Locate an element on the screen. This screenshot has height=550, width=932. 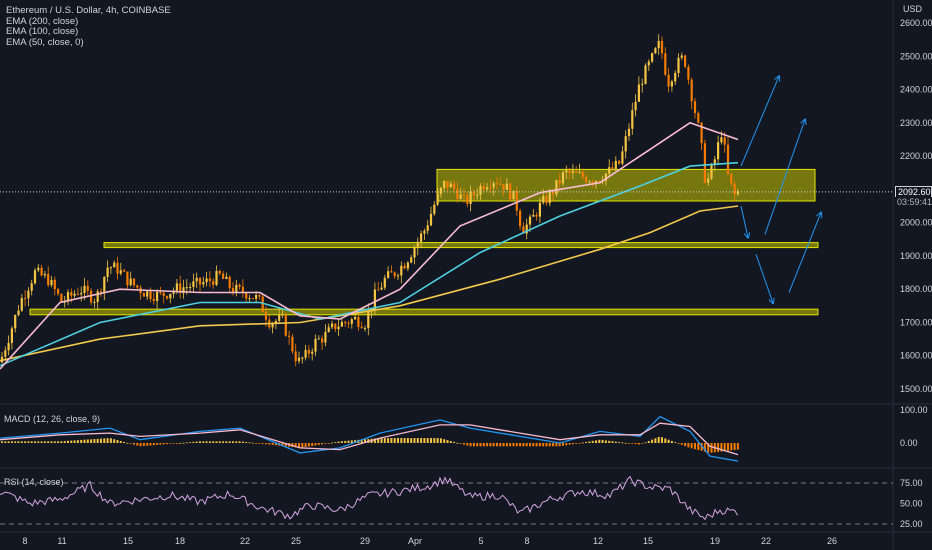
rsi-tick-label: 25.00 is located at coordinates (911, 524).